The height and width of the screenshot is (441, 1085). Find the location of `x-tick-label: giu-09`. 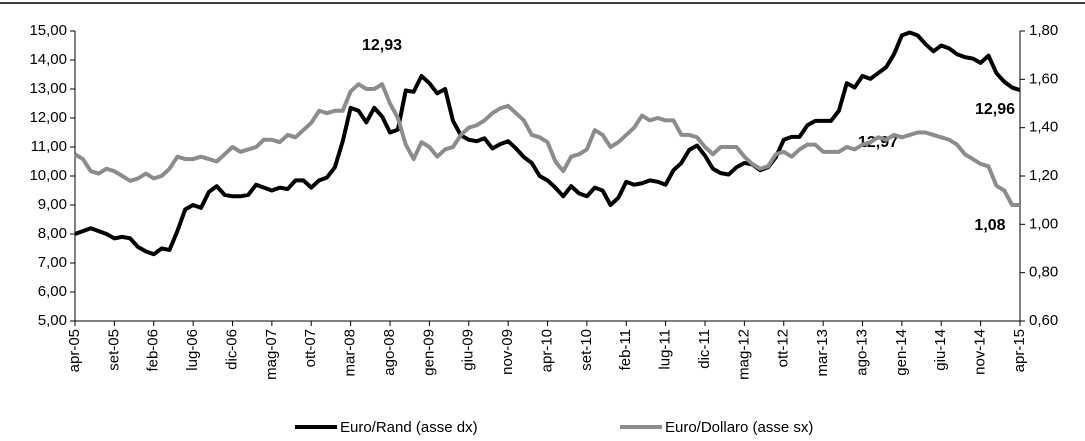

x-tick-label: giu-09 is located at coordinates (468, 350).